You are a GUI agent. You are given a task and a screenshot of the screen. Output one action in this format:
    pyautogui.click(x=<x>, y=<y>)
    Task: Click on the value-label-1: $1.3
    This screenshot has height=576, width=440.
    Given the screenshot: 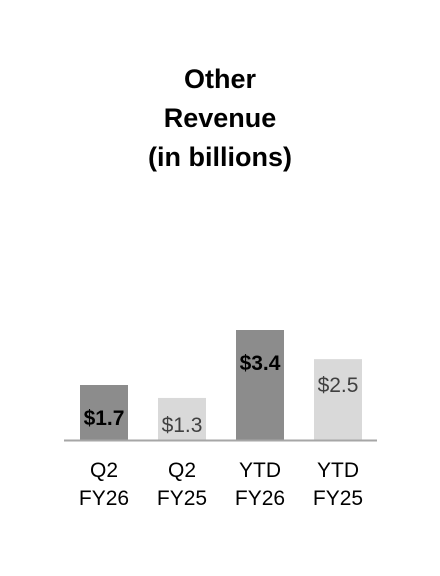 What is the action you would take?
    pyautogui.click(x=182, y=425)
    